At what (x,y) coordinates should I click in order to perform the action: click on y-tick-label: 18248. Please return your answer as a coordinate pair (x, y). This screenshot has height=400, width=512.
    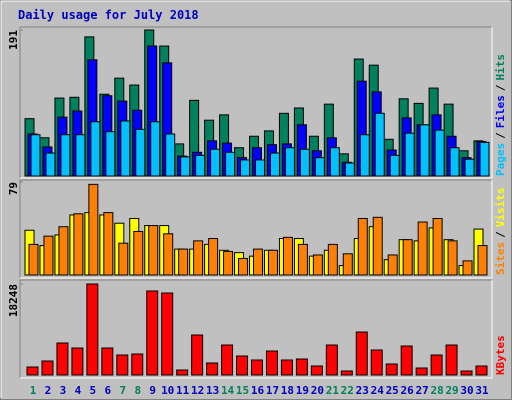
    Looking at the image, I should click on (13, 300).